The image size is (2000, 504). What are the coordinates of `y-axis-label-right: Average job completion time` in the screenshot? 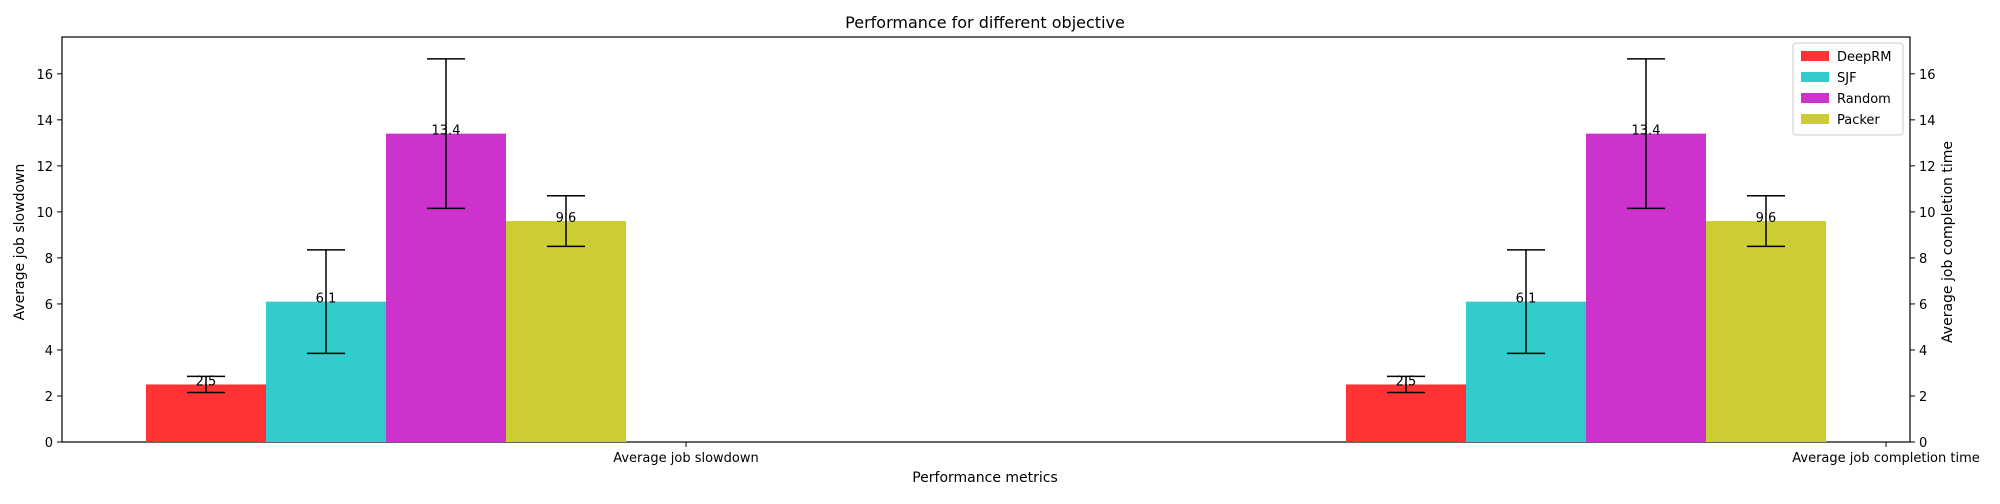 It's located at (1948, 242).